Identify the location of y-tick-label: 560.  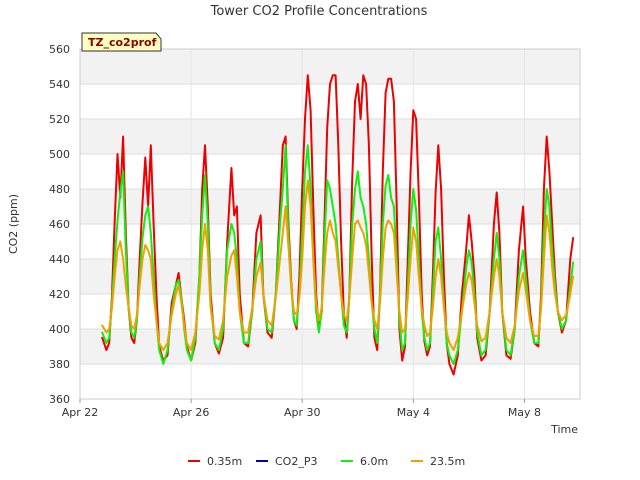
(59, 49).